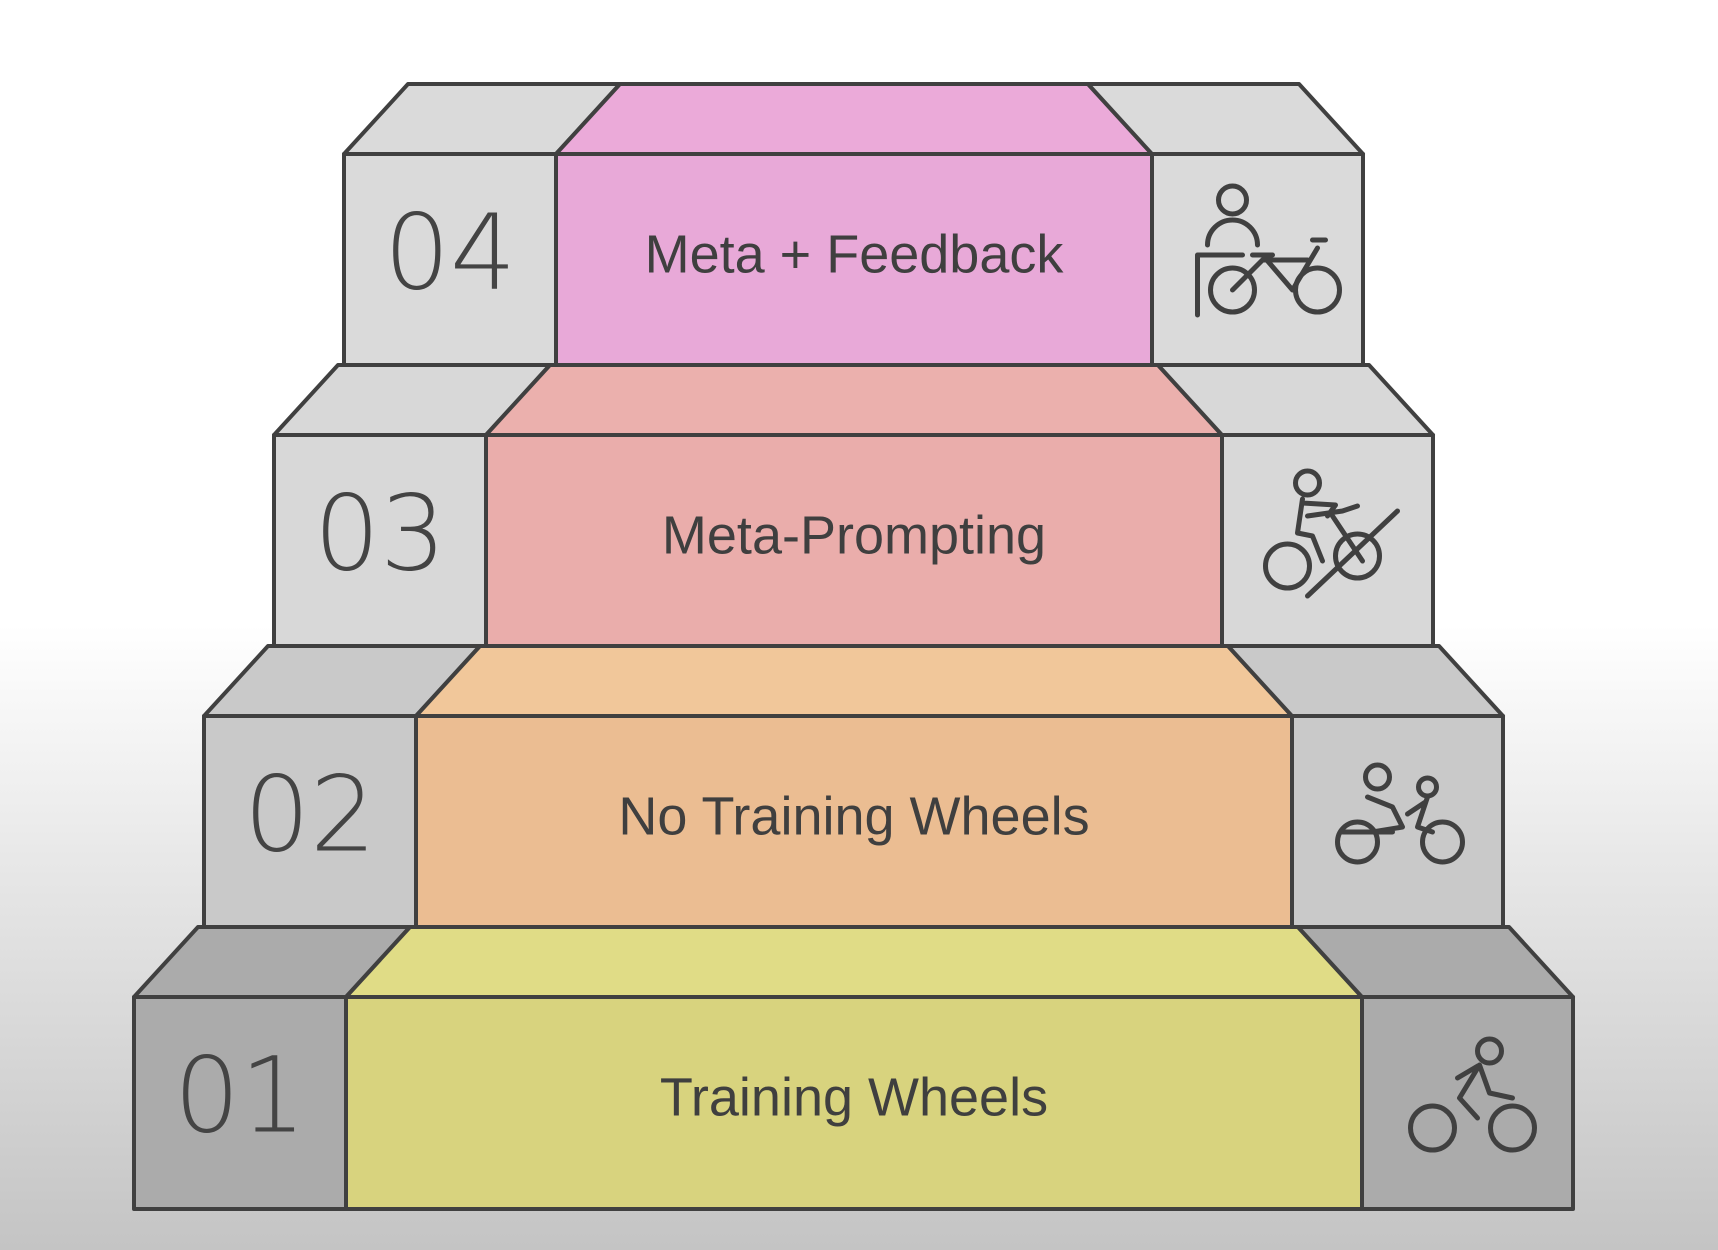 This screenshot has height=1250, width=1718. Describe the element at coordinates (1268, 250) in the screenshot. I see `person-with-bicycle-icon` at that location.